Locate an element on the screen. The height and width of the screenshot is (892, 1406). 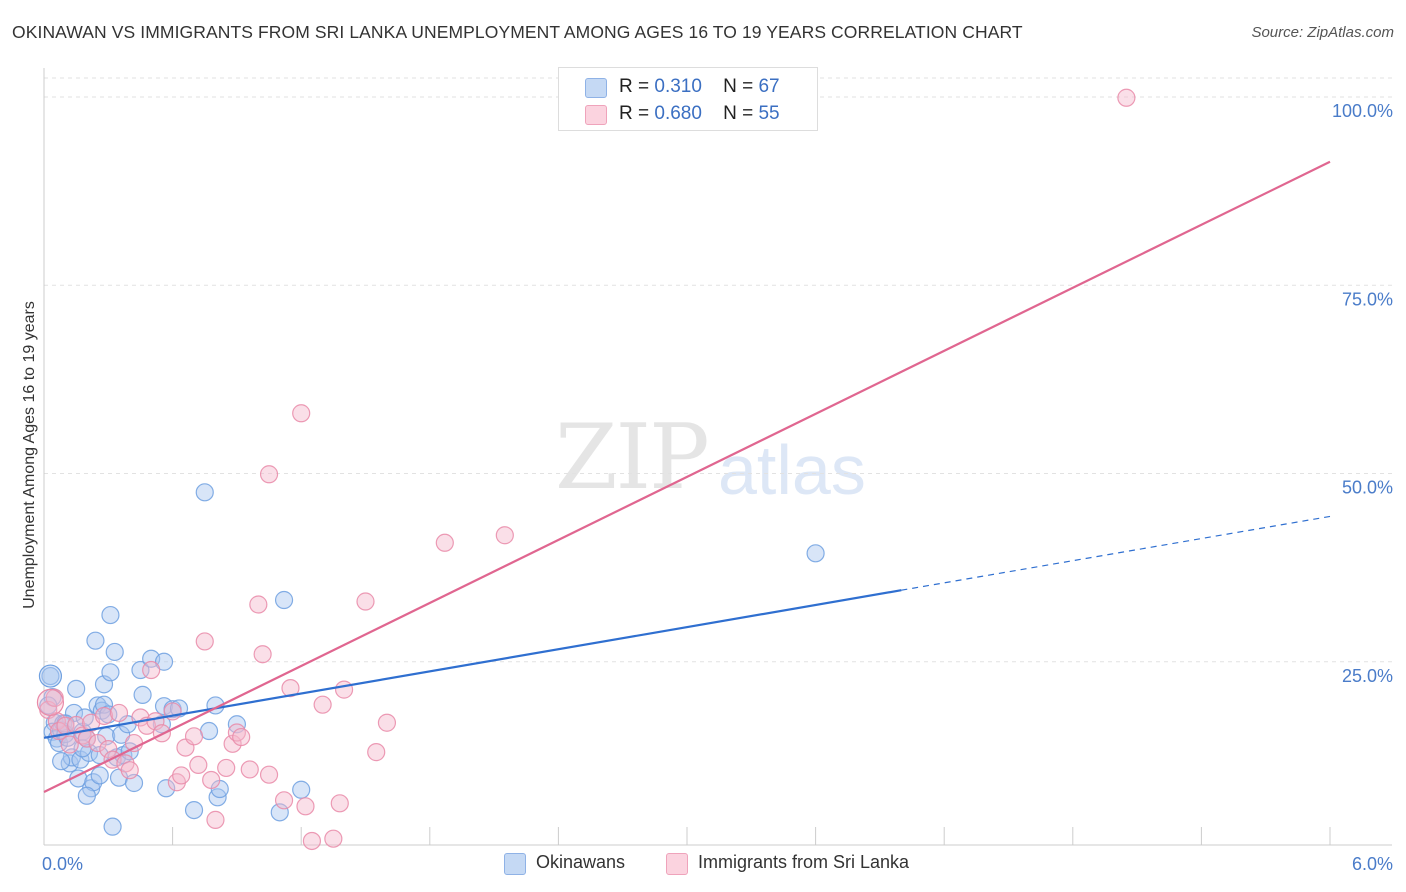
y-tick-label: 75.0% is located at coordinates (1367, 299).